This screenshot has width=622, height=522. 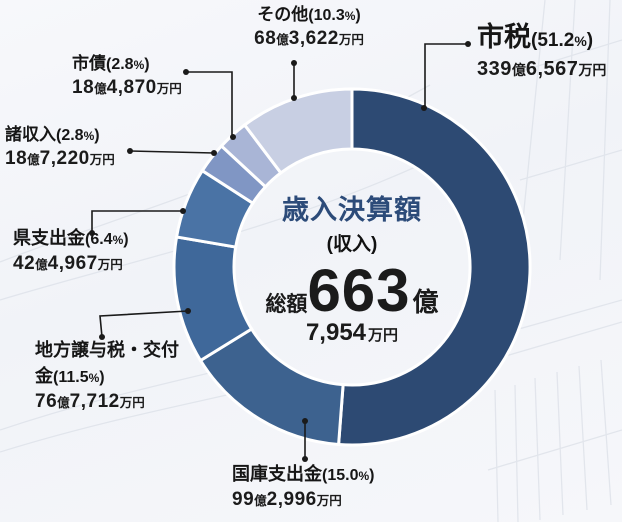 I want to click on chart-subtitle: (収入), so click(x=352, y=244).